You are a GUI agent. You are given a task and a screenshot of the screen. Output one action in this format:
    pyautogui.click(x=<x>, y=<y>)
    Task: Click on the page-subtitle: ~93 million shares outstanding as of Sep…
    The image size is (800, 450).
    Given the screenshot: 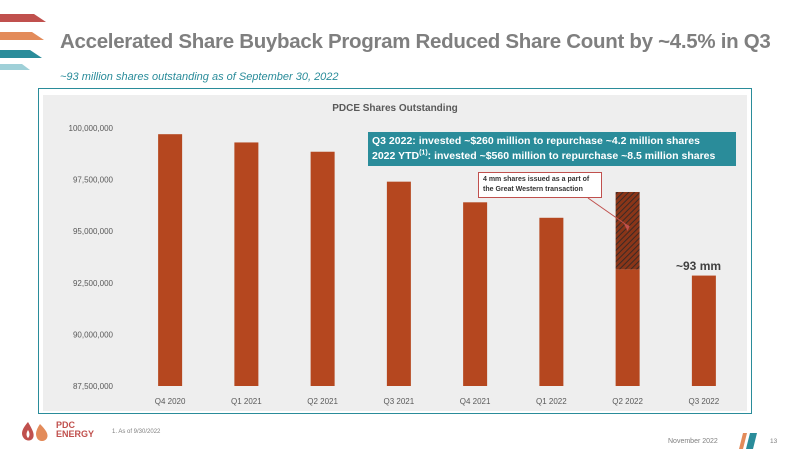 What is the action you would take?
    pyautogui.click(x=199, y=77)
    